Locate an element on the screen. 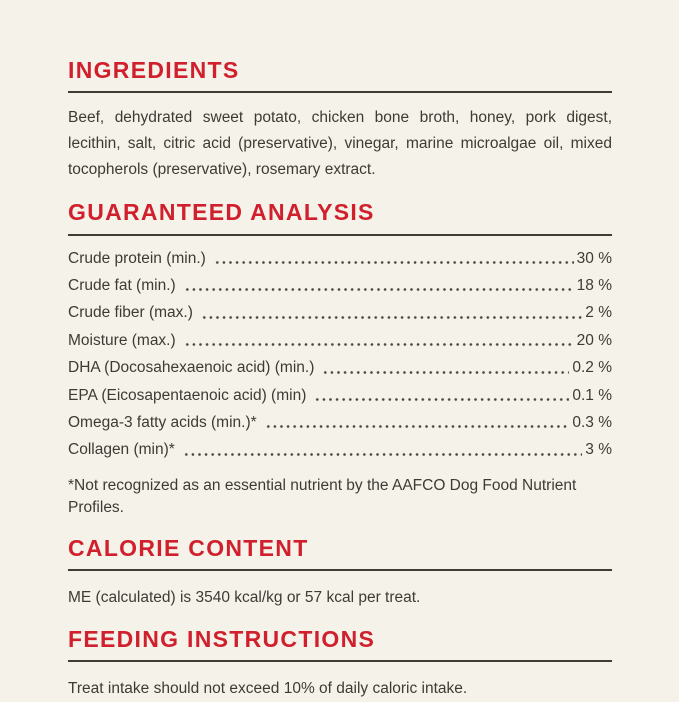  analysis-row-crude-protein: Crude protein (min.) 30 % is located at coordinates (340, 258).